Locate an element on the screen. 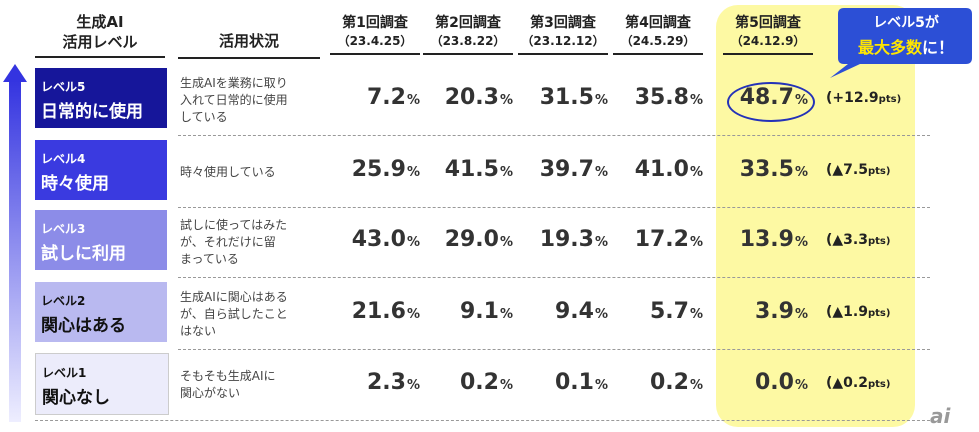 The width and height of the screenshot is (979, 432). value-cell: 41.5% is located at coordinates (460, 169).